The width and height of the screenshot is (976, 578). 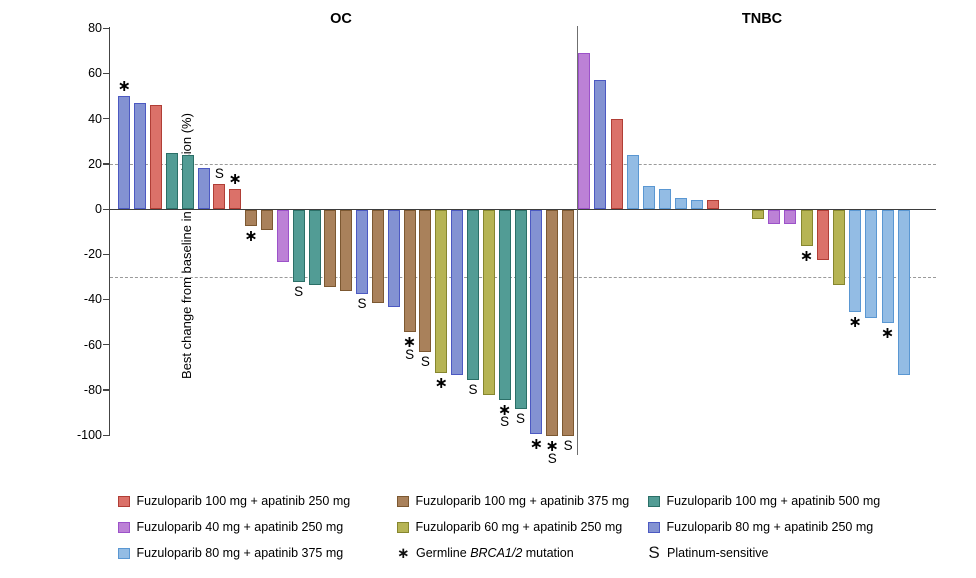 What do you see at coordinates (124, 553) in the screenshot?
I see `legend-swatch-fz80ap375` at bounding box center [124, 553].